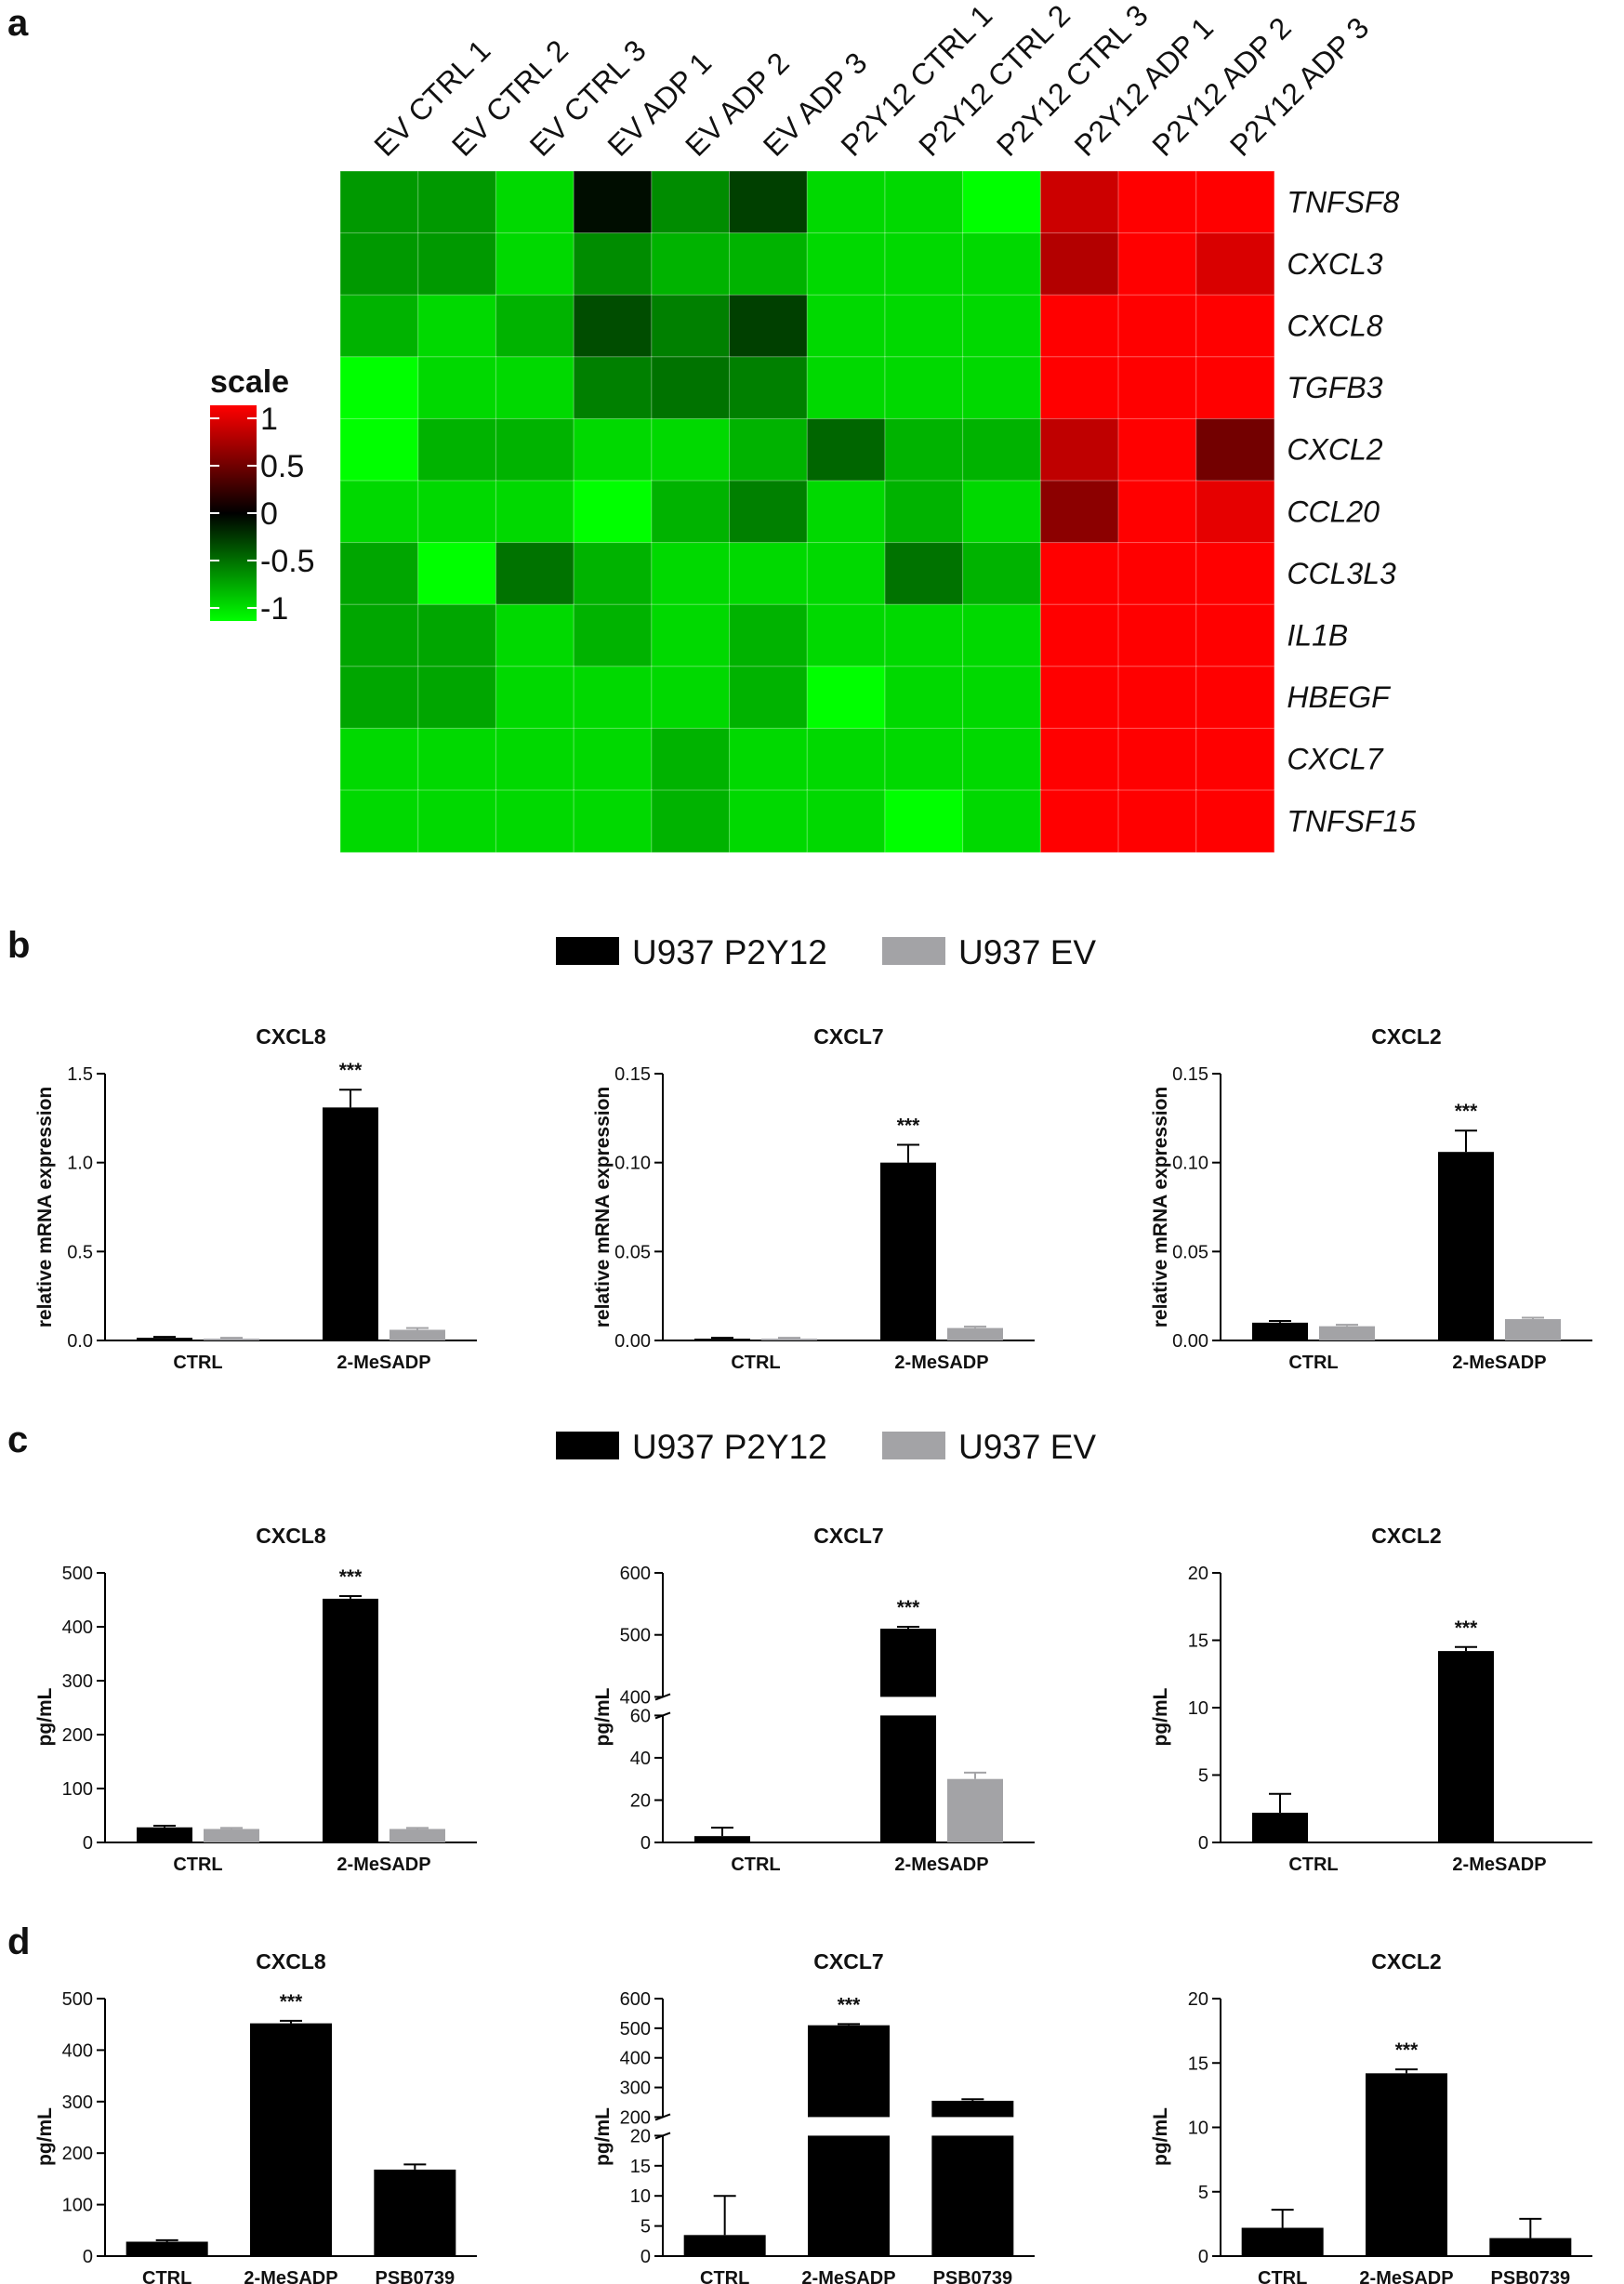  Describe the element at coordinates (80, 1341) in the screenshot. I see `y-tick-label: 0.0` at that location.